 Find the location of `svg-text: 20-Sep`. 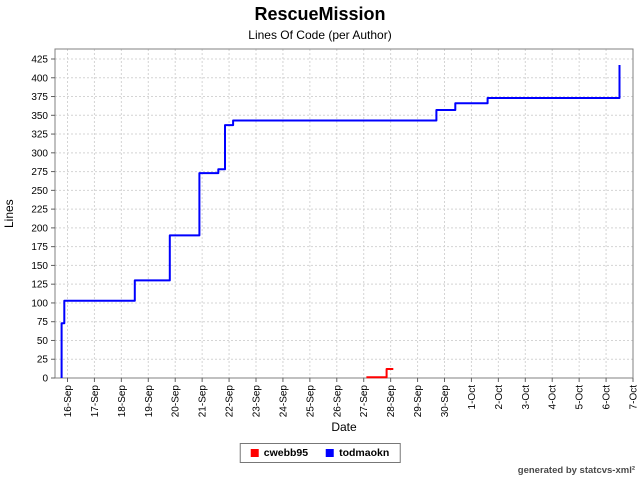

svg-text: 20-Sep is located at coordinates (176, 401).